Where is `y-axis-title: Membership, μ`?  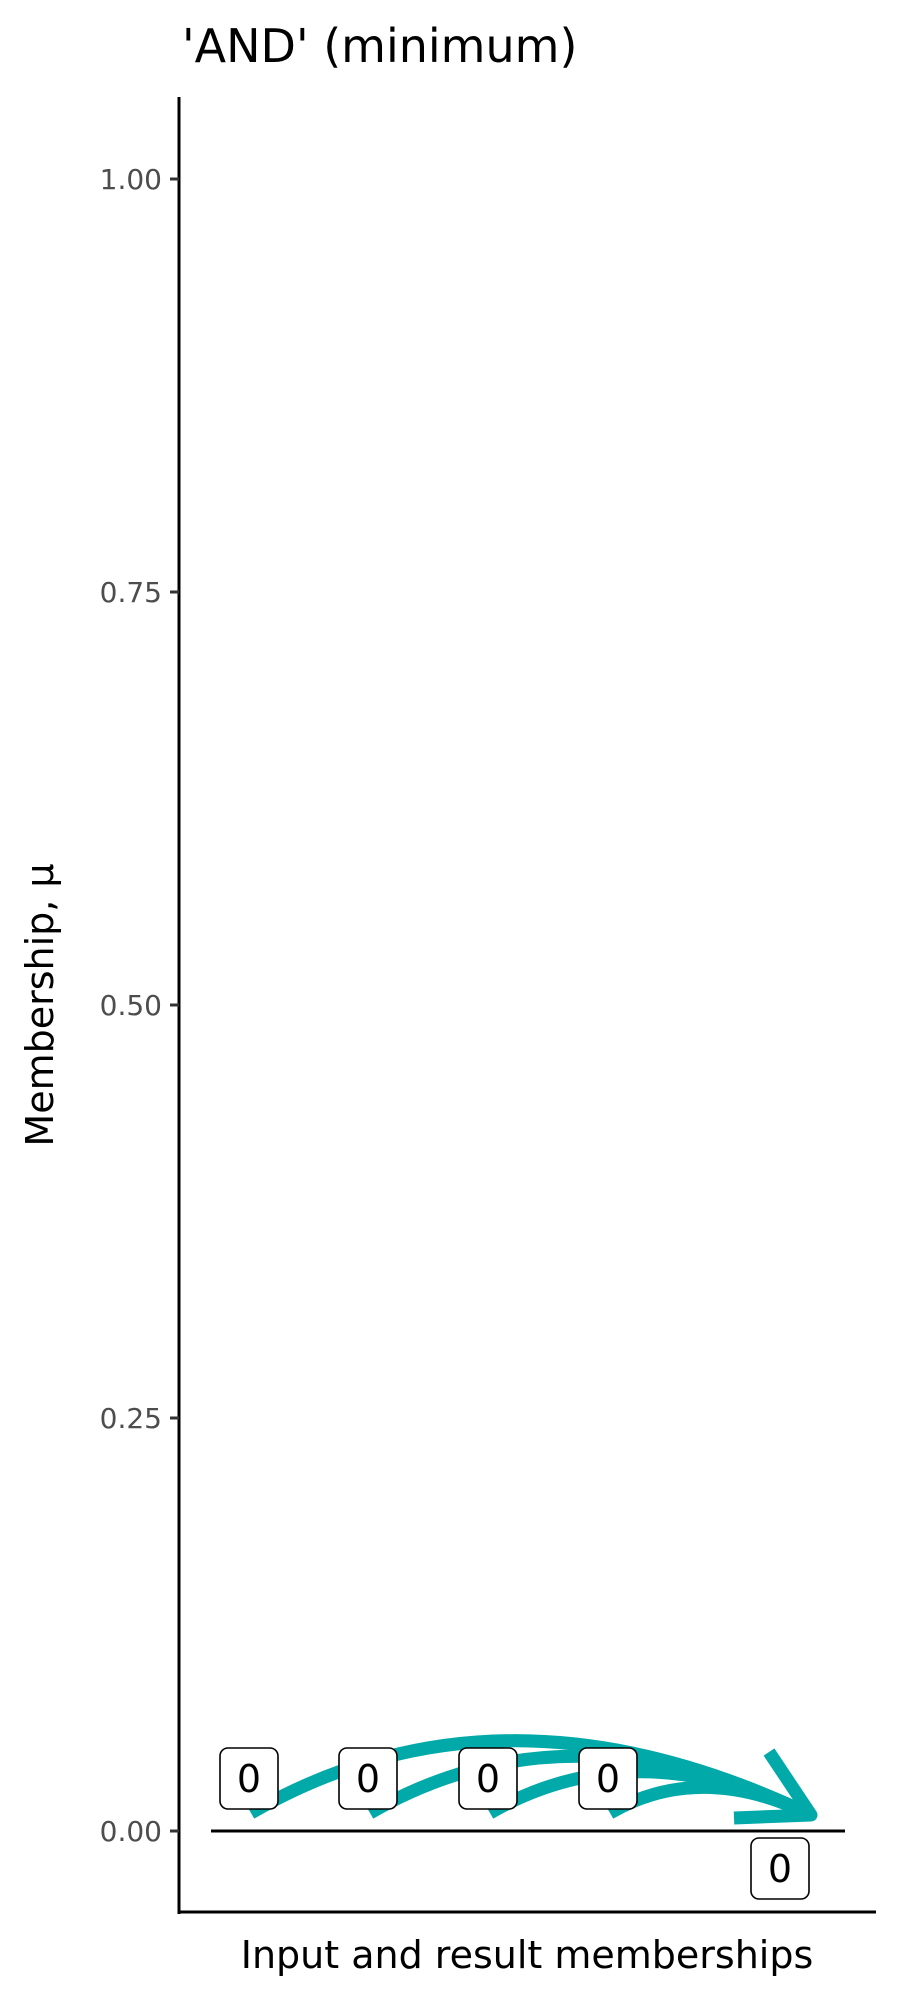
y-axis-title: Membership, μ is located at coordinates (40, 1004).